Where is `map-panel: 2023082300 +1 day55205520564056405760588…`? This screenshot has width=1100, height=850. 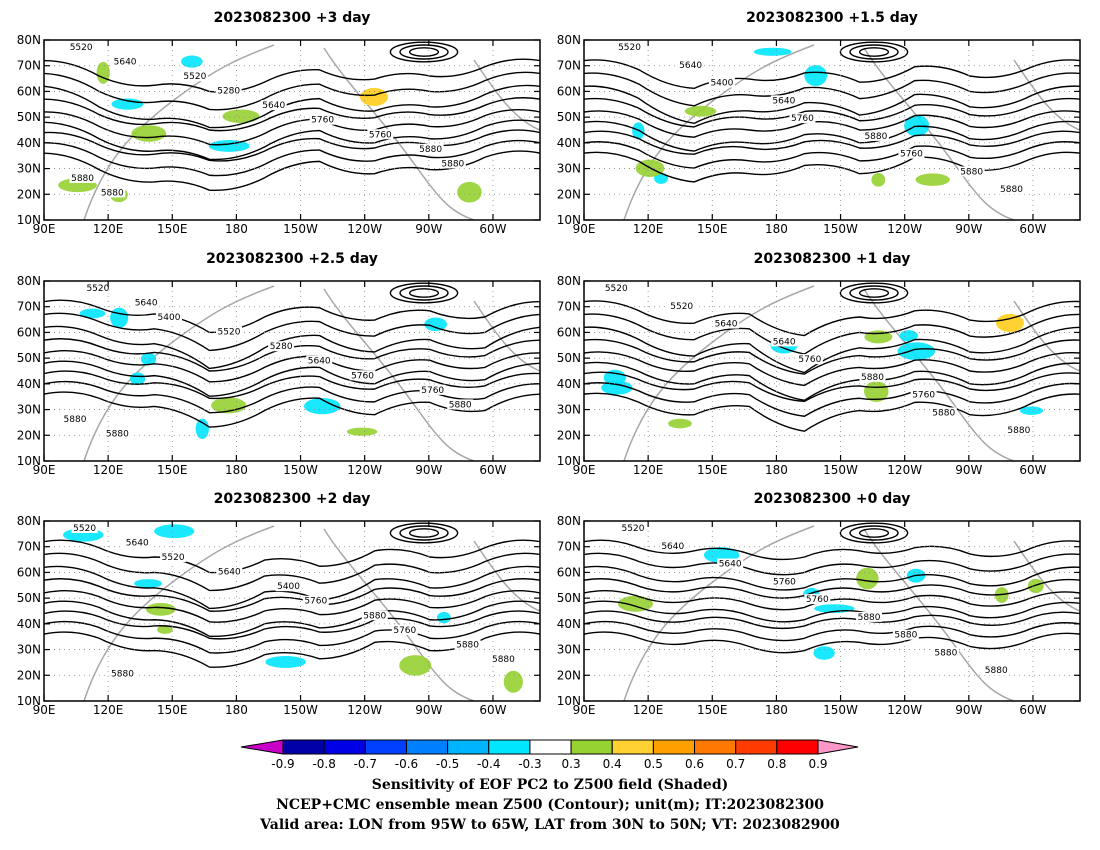
map-panel: 2023082300 +1 day55205520564056405760588… is located at coordinates (819, 364).